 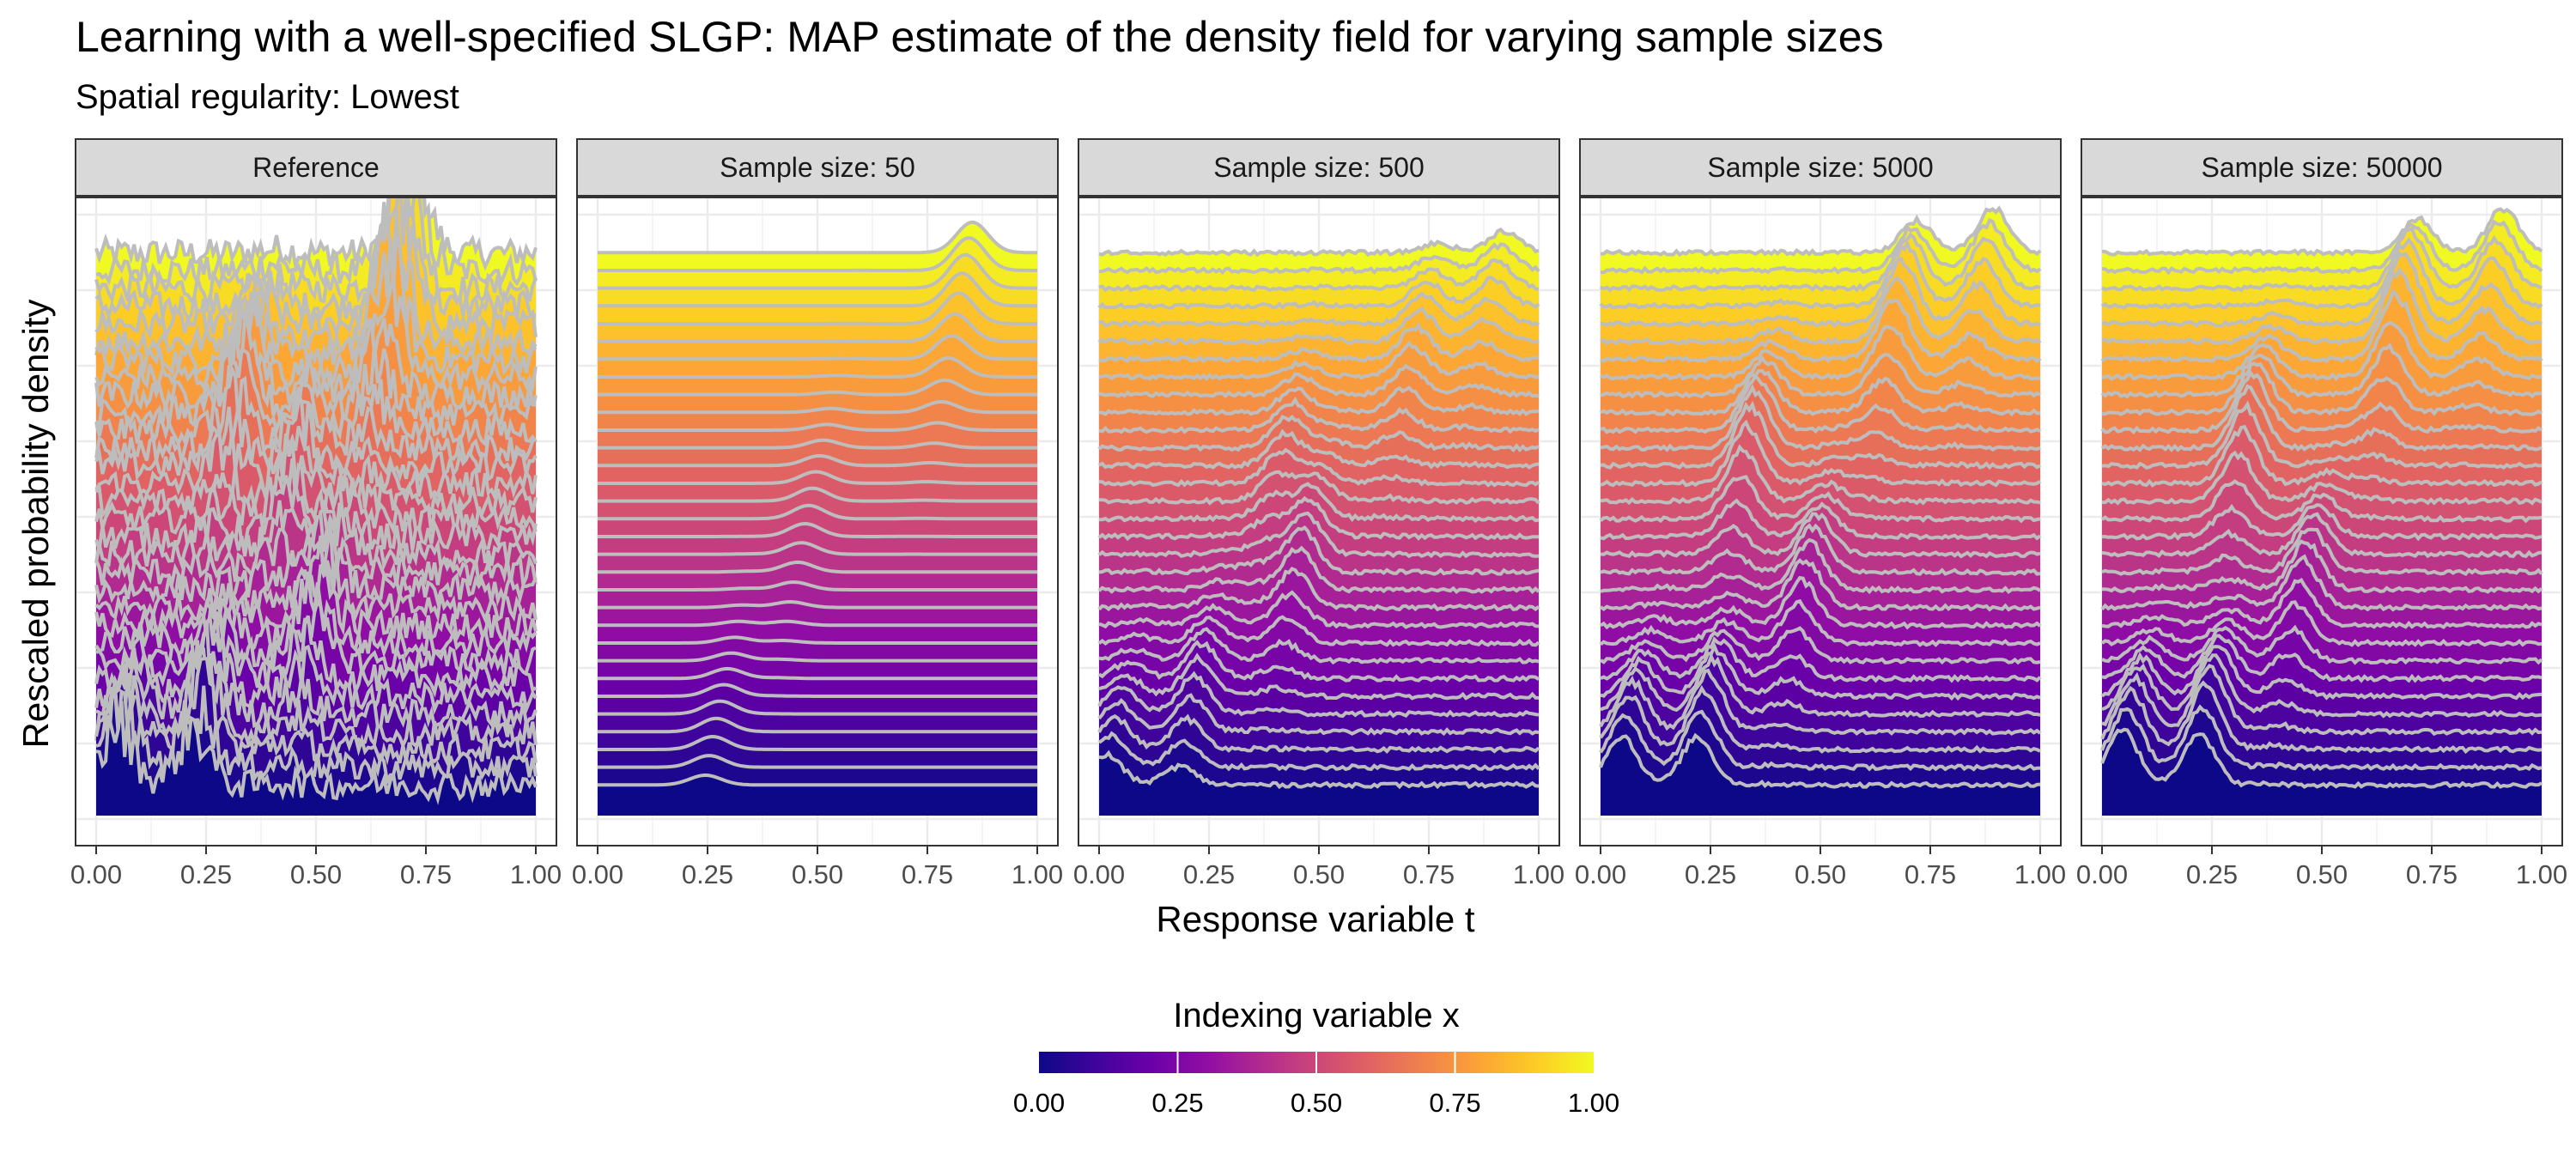 I want to click on legend-ticks: 0.00 0.25 0.50 0.75 1.00, so click(x=1316, y=1085).